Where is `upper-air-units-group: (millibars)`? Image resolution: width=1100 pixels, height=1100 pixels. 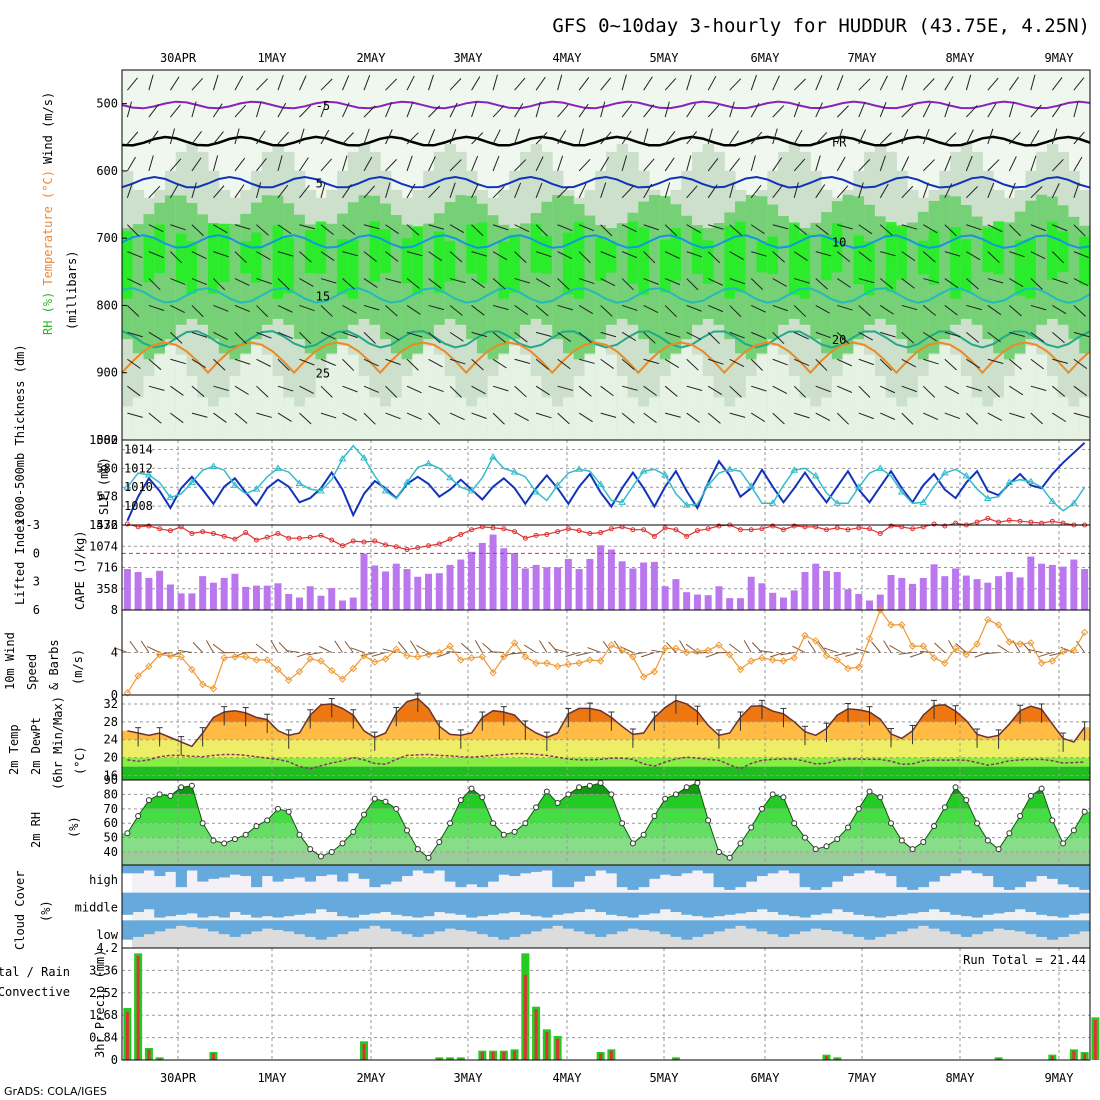 upper-air-units-group: (millibars) is located at coordinates (72, 290).